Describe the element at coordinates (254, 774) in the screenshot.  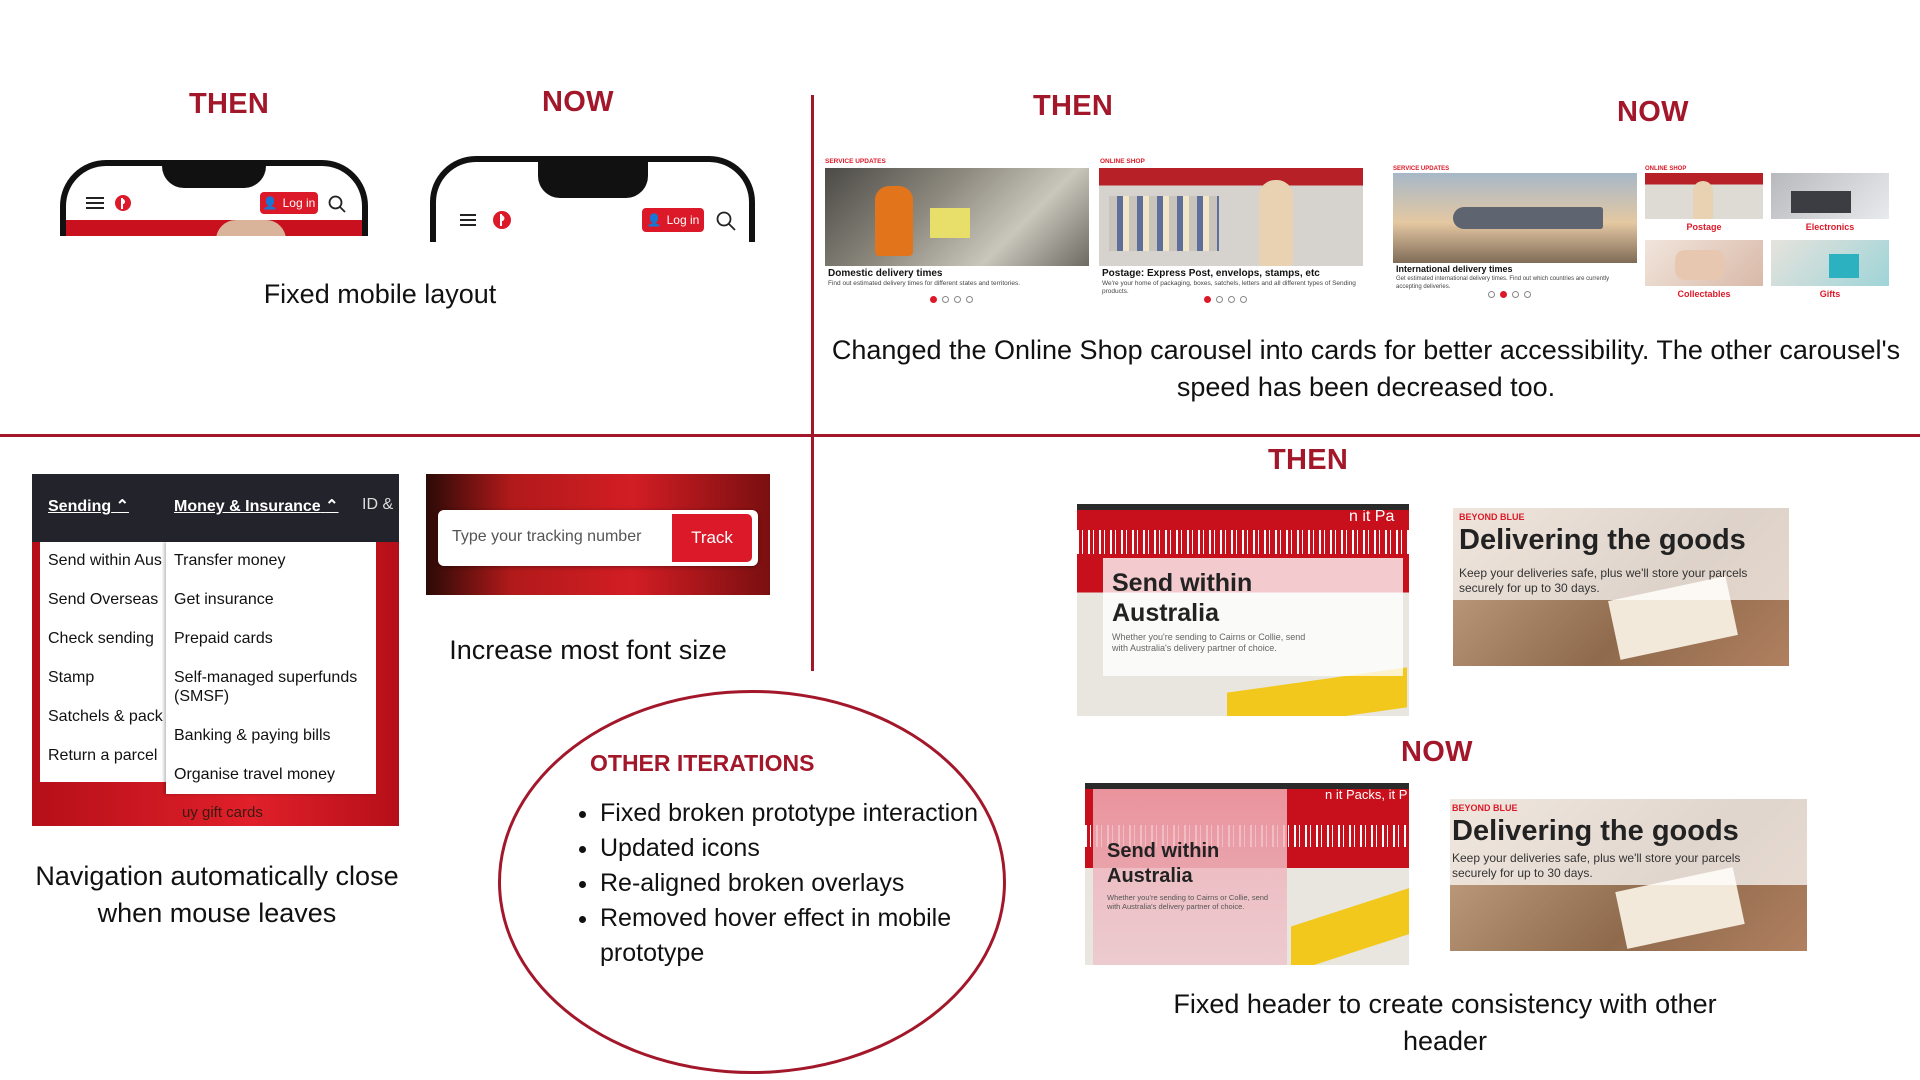
I see `menu-item: Organise travel money` at that location.